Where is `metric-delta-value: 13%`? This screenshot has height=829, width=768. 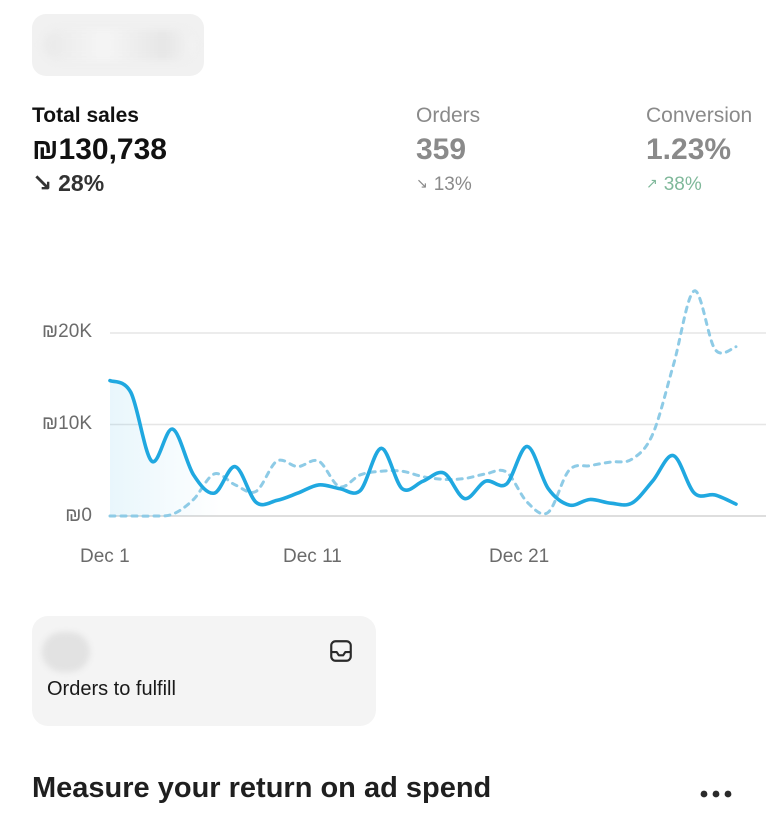 metric-delta-value: 13% is located at coordinates (452, 184).